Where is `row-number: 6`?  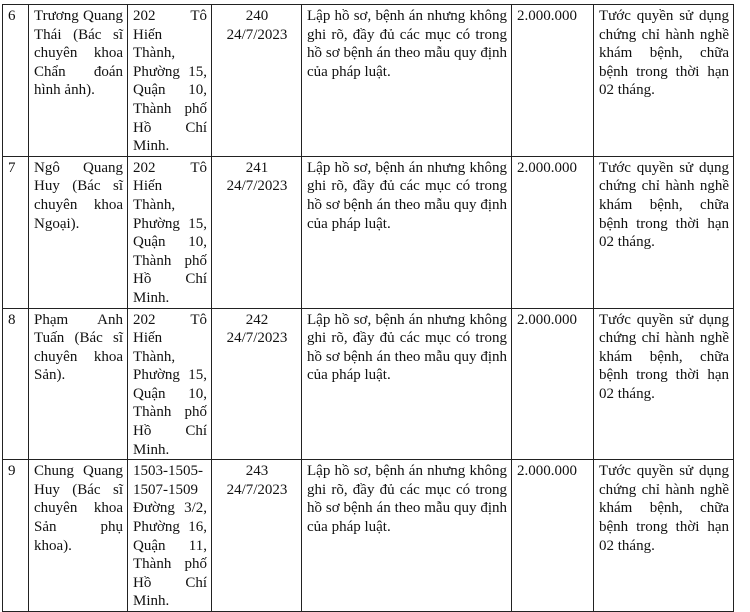 row-number: 6 is located at coordinates (15, 80).